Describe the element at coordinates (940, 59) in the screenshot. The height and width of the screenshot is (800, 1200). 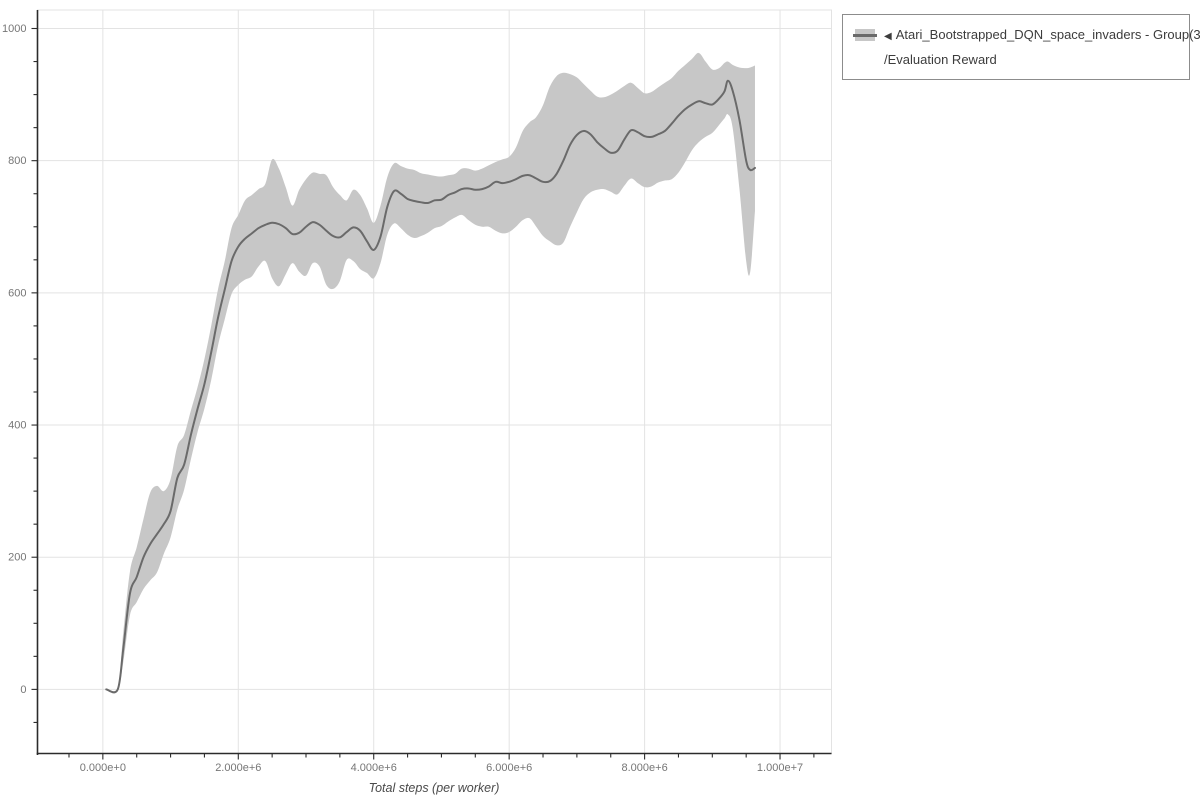
I see `legend-metric-name: /Evaluation Reward` at that location.